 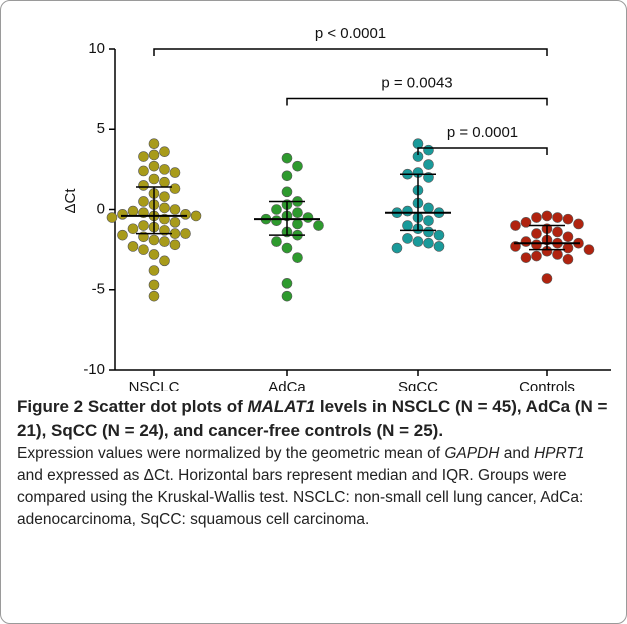 I want to click on y-tick-label: -10, so click(x=94, y=369).